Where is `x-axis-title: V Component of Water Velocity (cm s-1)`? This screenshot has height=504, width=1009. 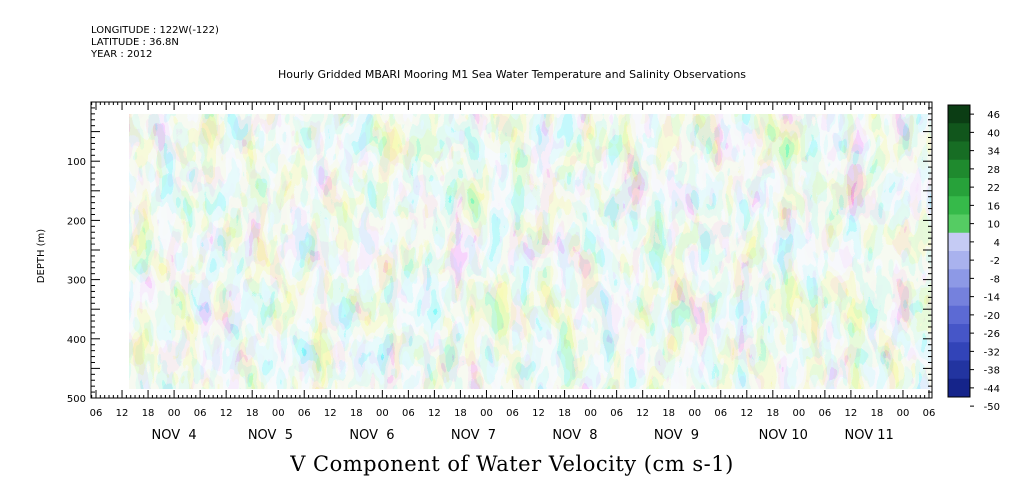 x-axis-title: V Component of Water Velocity (cm s-1) is located at coordinates (512, 464).